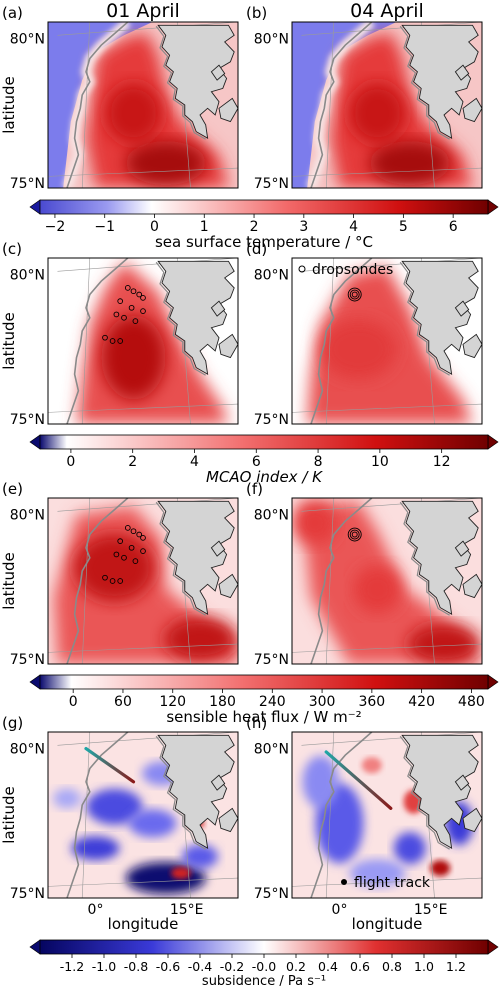 This screenshot has width=500, height=986. What do you see at coordinates (424, 558) in the screenshot?
I see `svalbard-coast` at bounding box center [424, 558].